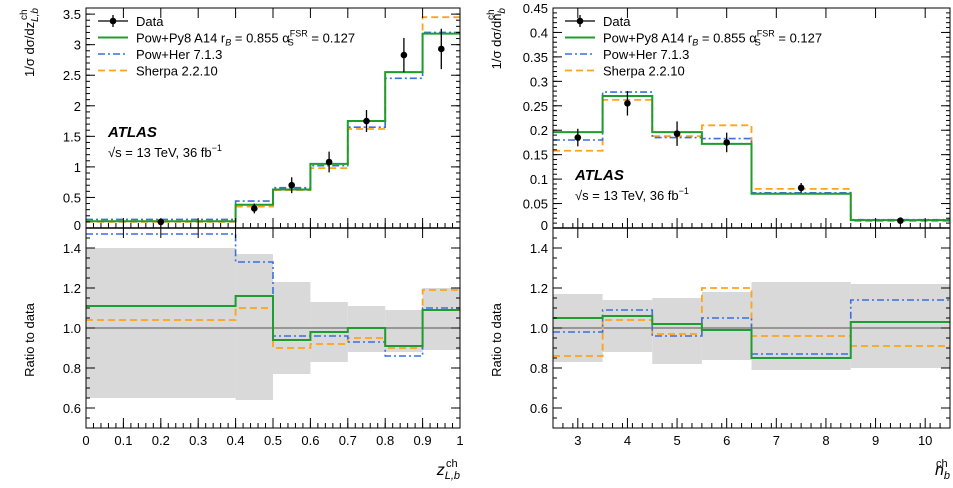 The image size is (953, 488). What do you see at coordinates (617, 21) in the screenshot?
I see `legend-data-label: Data` at bounding box center [617, 21].